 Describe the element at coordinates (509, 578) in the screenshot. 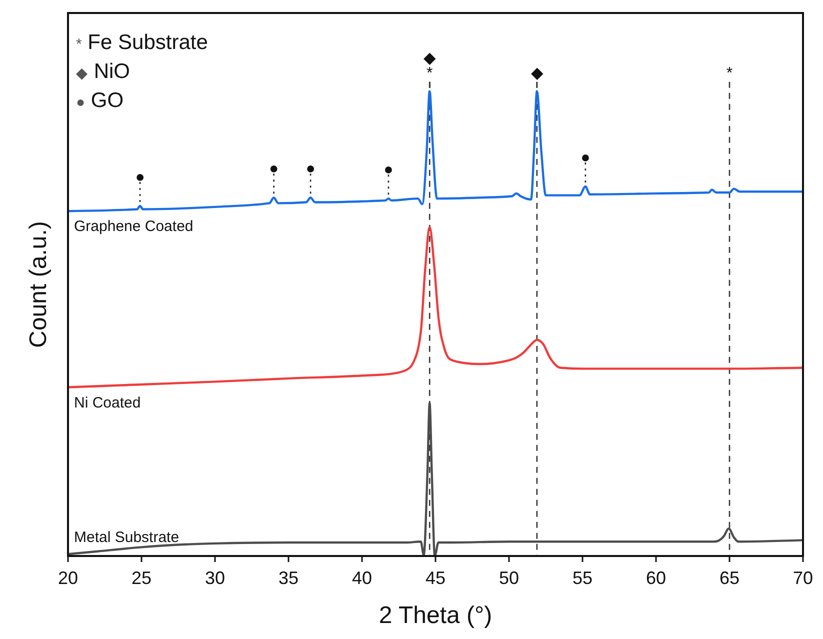

I see `x-tick-label: 50` at that location.